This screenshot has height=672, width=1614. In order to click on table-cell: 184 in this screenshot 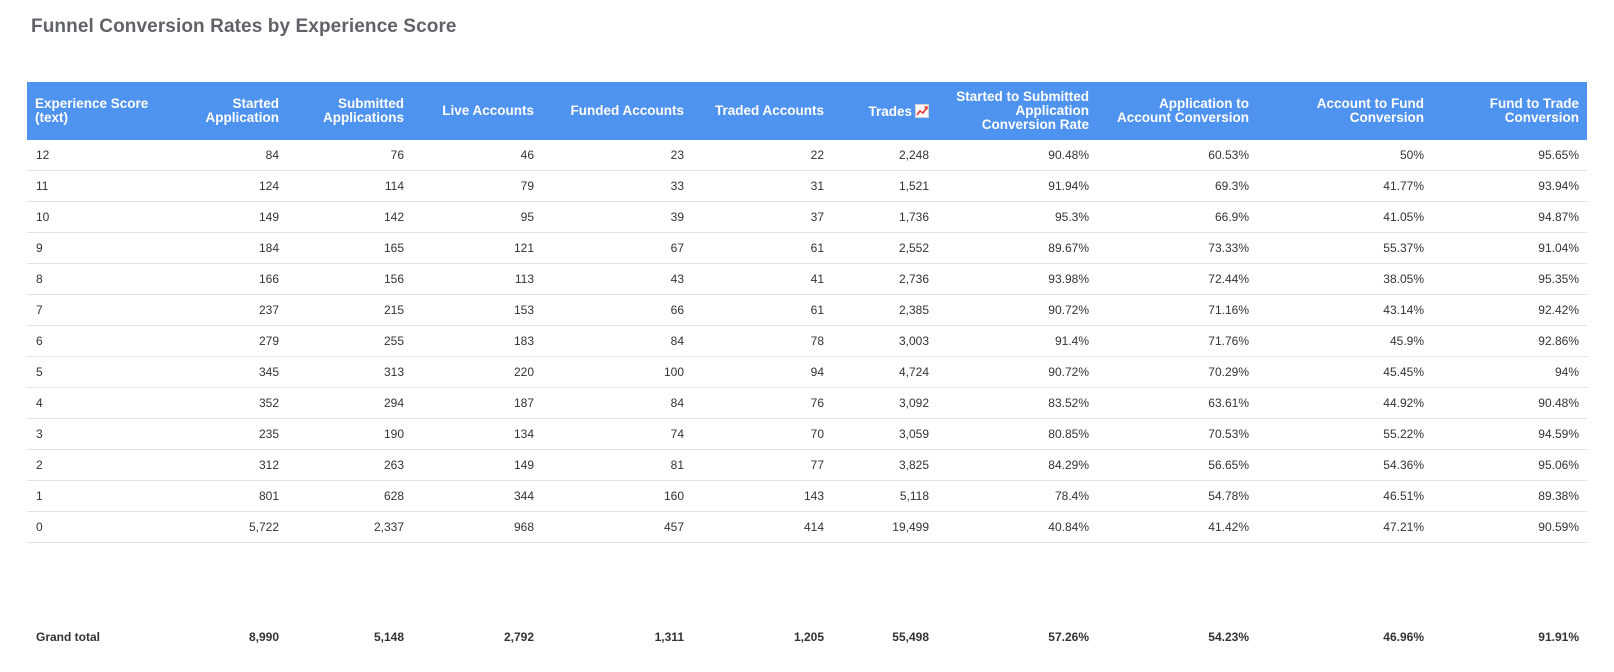, I will do `click(222, 248)`.